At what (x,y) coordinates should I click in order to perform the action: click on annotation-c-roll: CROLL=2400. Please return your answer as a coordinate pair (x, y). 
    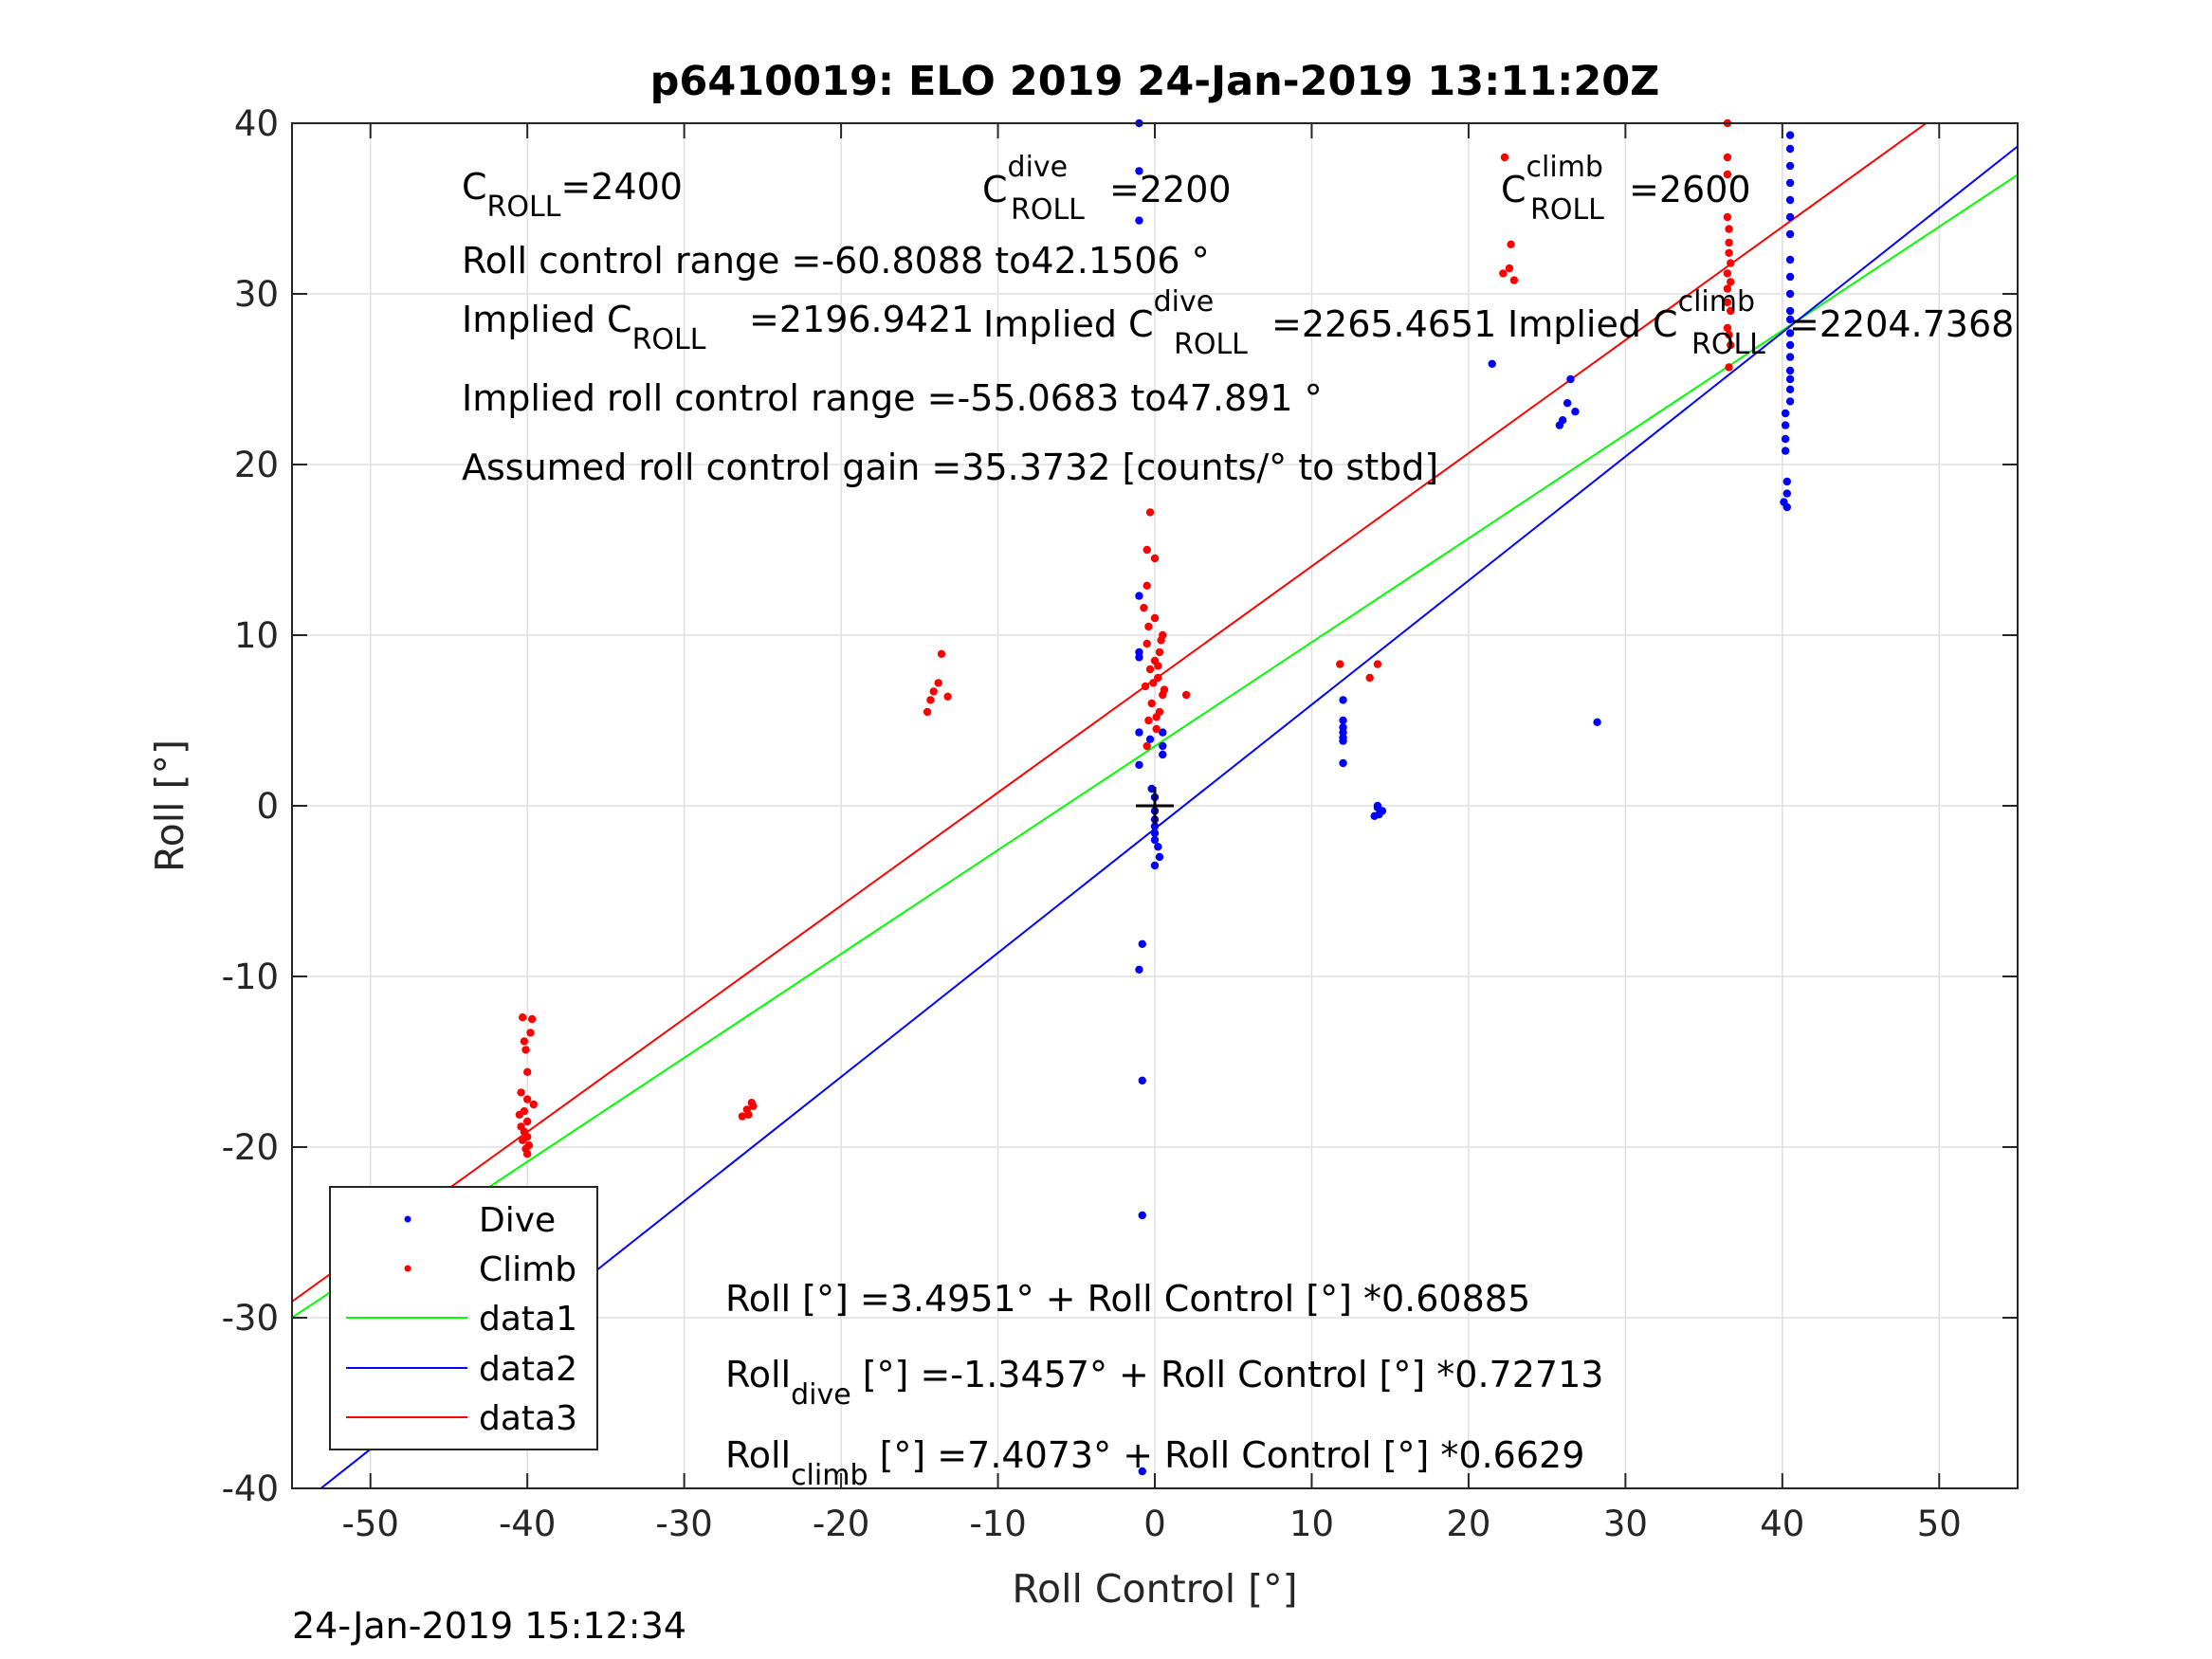
    Looking at the image, I should click on (572, 195).